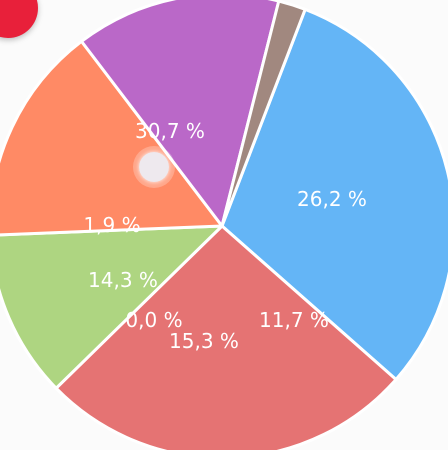 The width and height of the screenshot is (448, 450). I want to click on slice-label-2: 26,2 %, so click(332, 199).